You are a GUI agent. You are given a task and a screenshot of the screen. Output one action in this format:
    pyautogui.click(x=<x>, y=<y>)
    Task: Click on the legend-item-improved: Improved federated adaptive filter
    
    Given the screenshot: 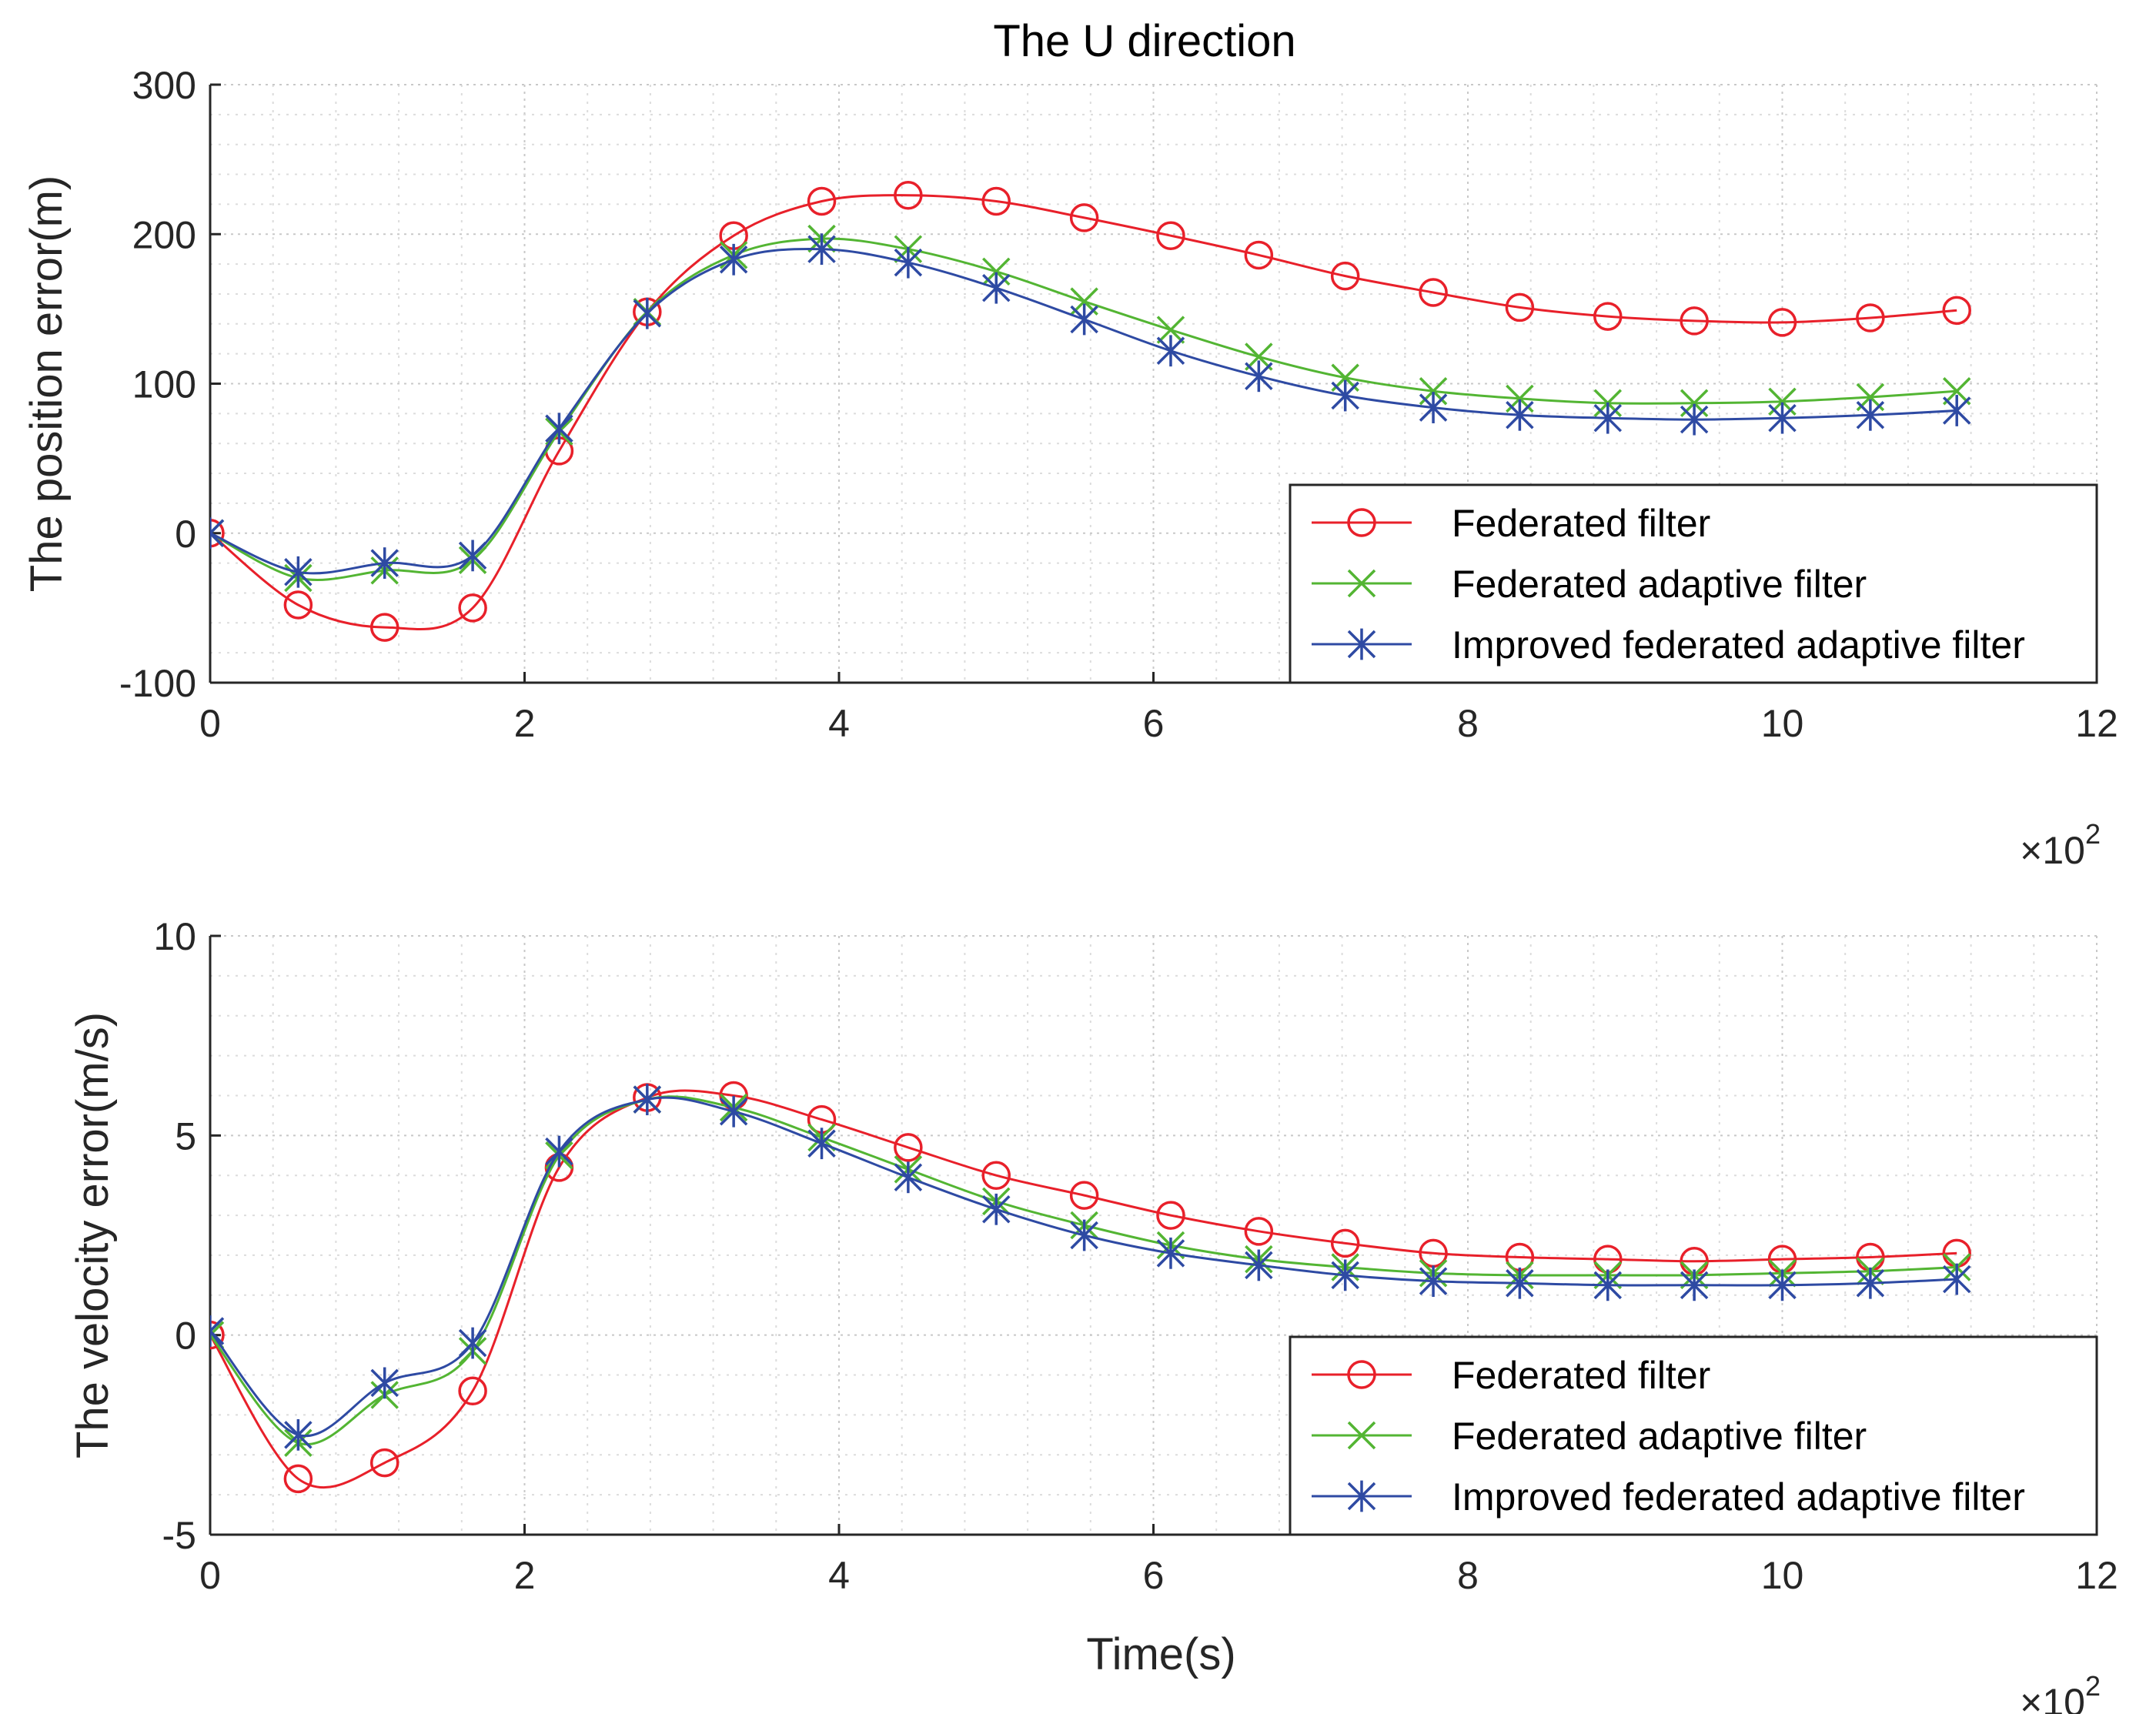 What is the action you would take?
    pyautogui.click(x=1669, y=1497)
    